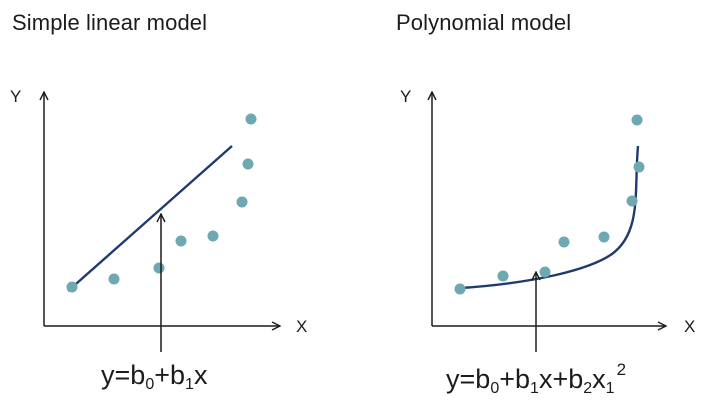  Describe the element at coordinates (536, 378) in the screenshot. I see `polynomial-model-formula: y=b0+b1x+b2x12` at that location.